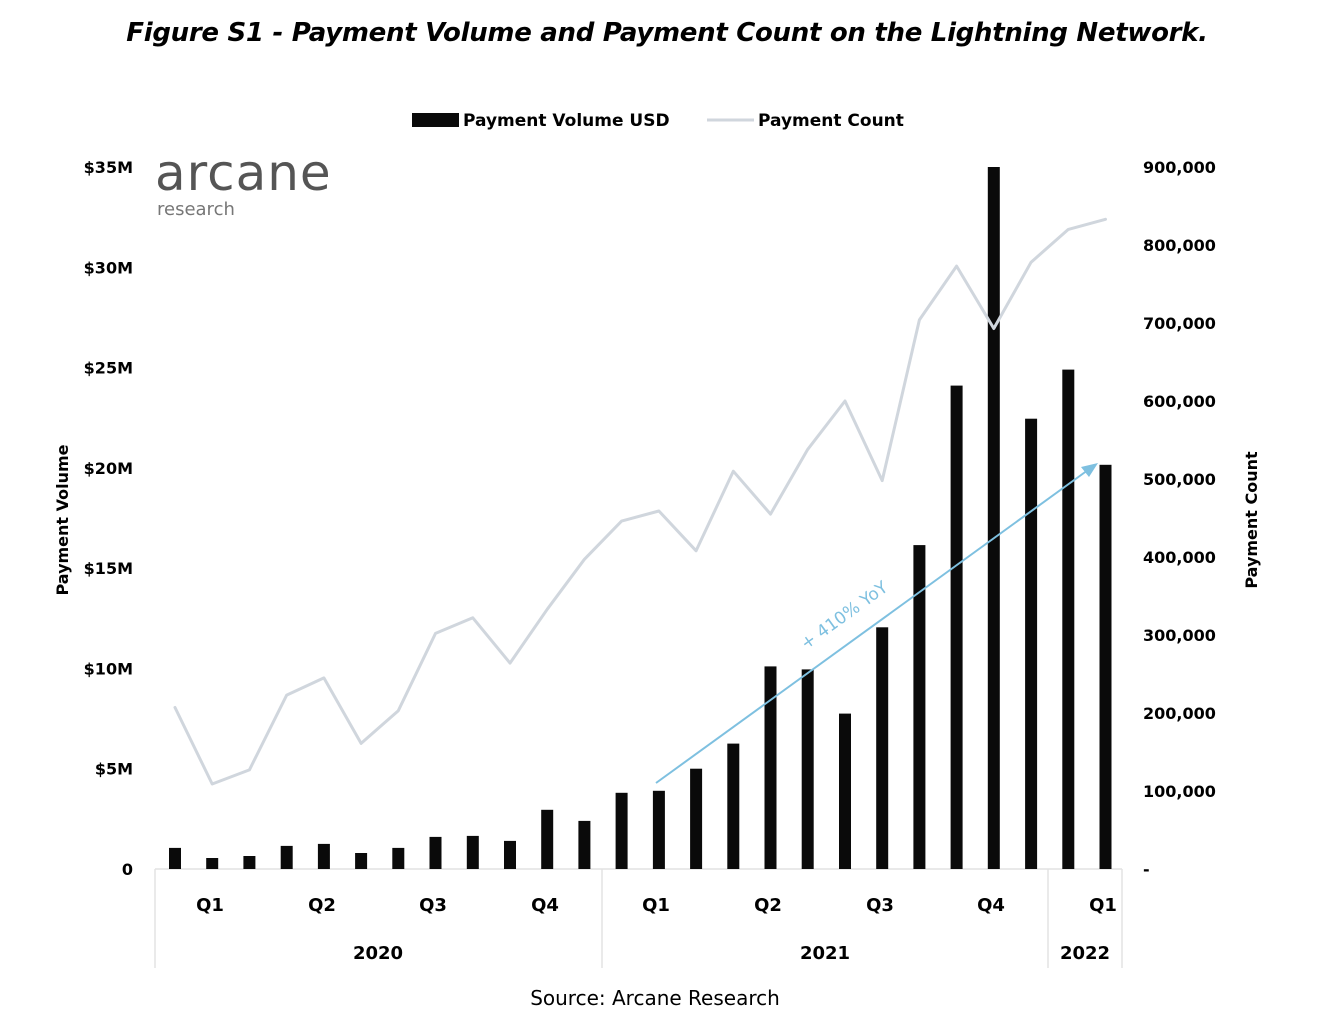 The height and width of the screenshot is (1030, 1334). What do you see at coordinates (1179, 713) in the screenshot?
I see `y2-tick-label: 200,000` at bounding box center [1179, 713].